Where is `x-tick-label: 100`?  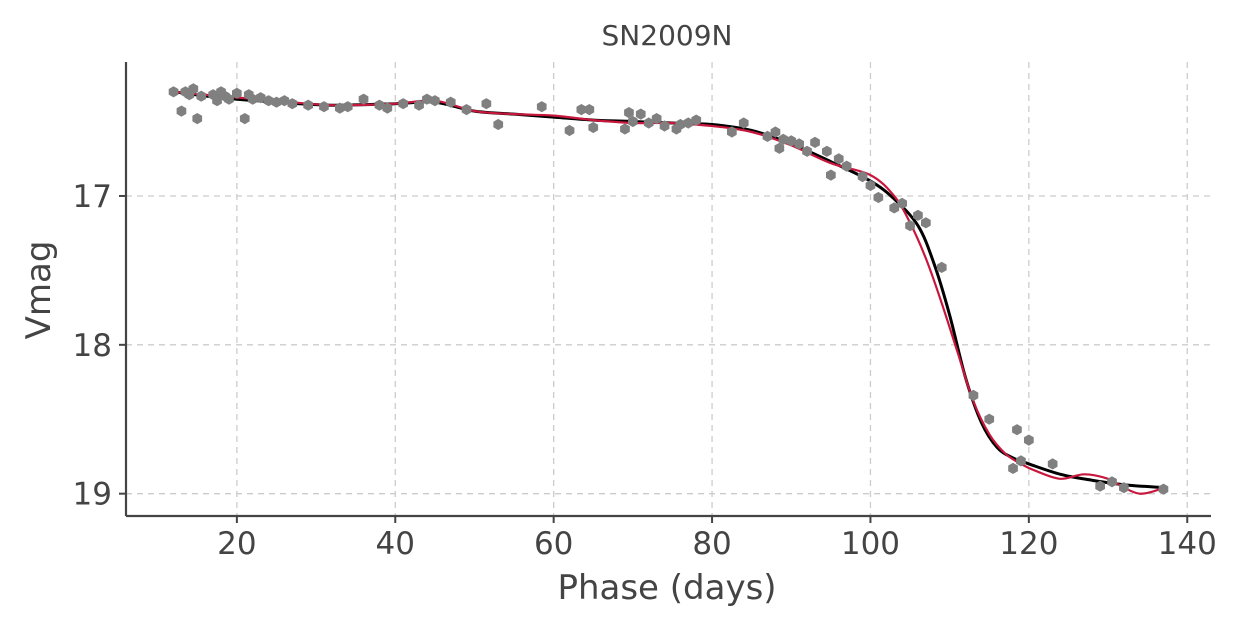
x-tick-label: 100 is located at coordinates (870, 544).